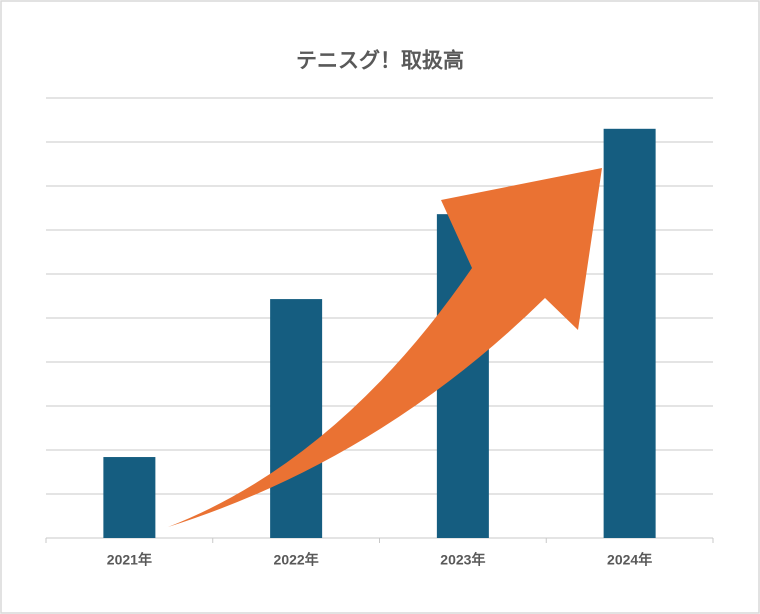  What do you see at coordinates (379, 560) in the screenshot?
I see `axis-labels: 2021年 2022年 2023年 2024年` at bounding box center [379, 560].